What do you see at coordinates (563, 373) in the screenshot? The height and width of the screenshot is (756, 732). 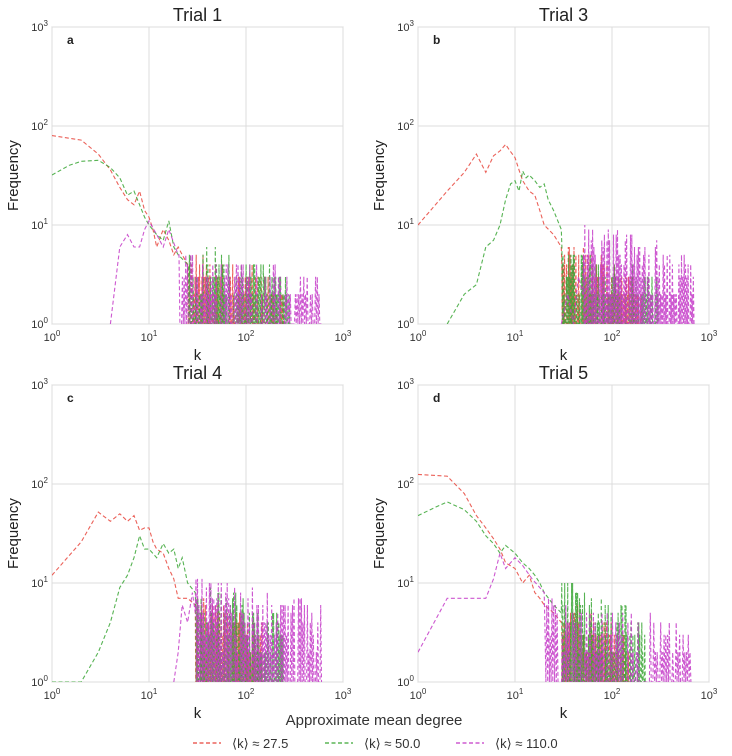 I see `panel-title: Trial 5` at bounding box center [563, 373].